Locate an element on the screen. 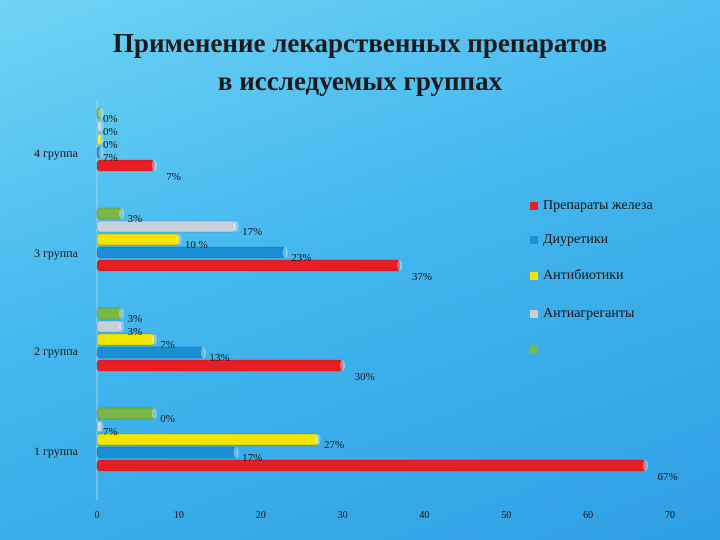 The width and height of the screenshot is (720, 540). category-label: 3 группа is located at coordinates (56, 253).